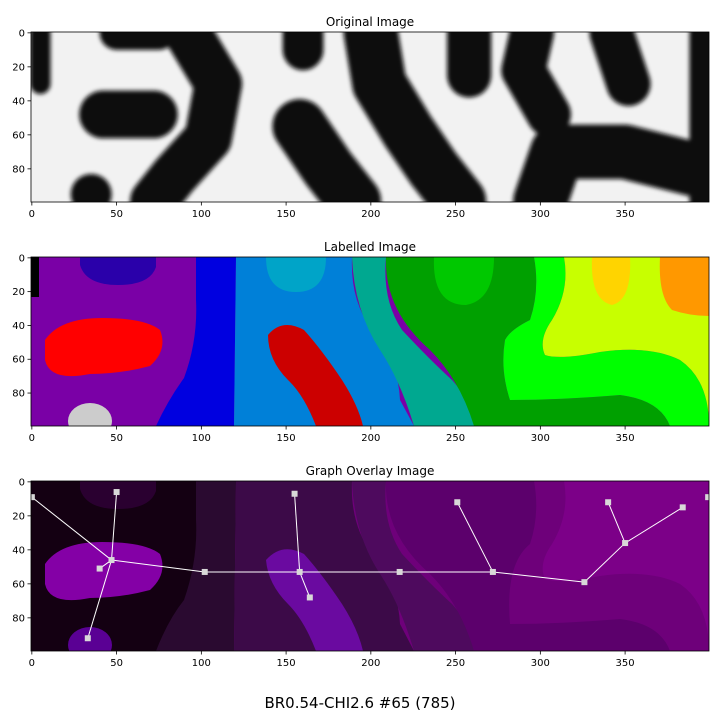  Describe the element at coordinates (370, 22) in the screenshot. I see `original-image-title: Original Image` at that location.